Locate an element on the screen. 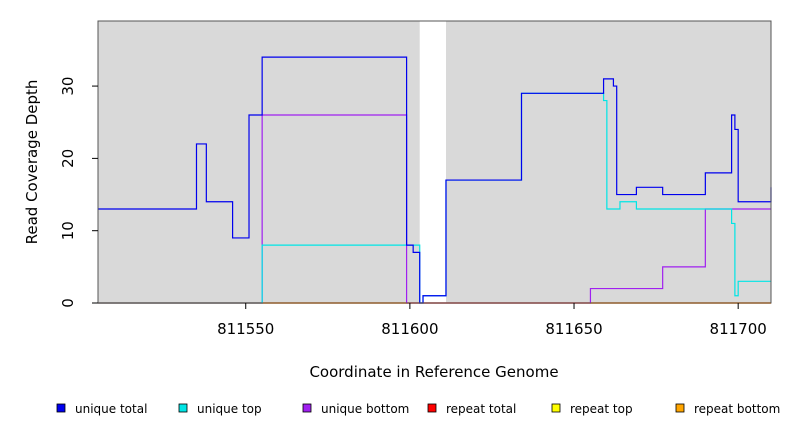 The height and width of the screenshot is (432, 792). legend-item-repeat-total: repeat total is located at coordinates (471, 409).